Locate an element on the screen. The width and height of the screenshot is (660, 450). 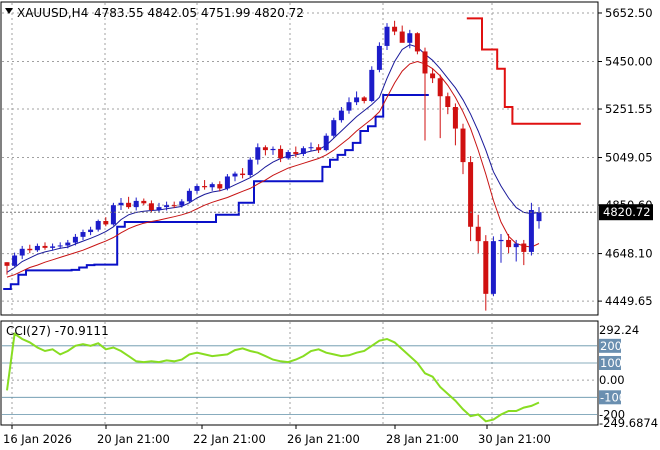
time-tick-label: 20 Jan 21:00 is located at coordinates (133, 439).